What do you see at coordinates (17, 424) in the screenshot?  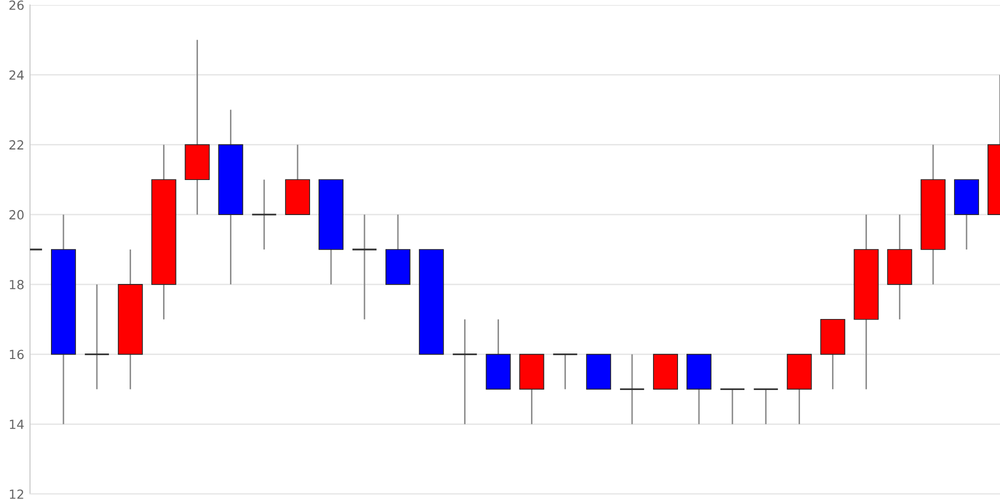 I see `y-tick-label: 14` at bounding box center [17, 424].